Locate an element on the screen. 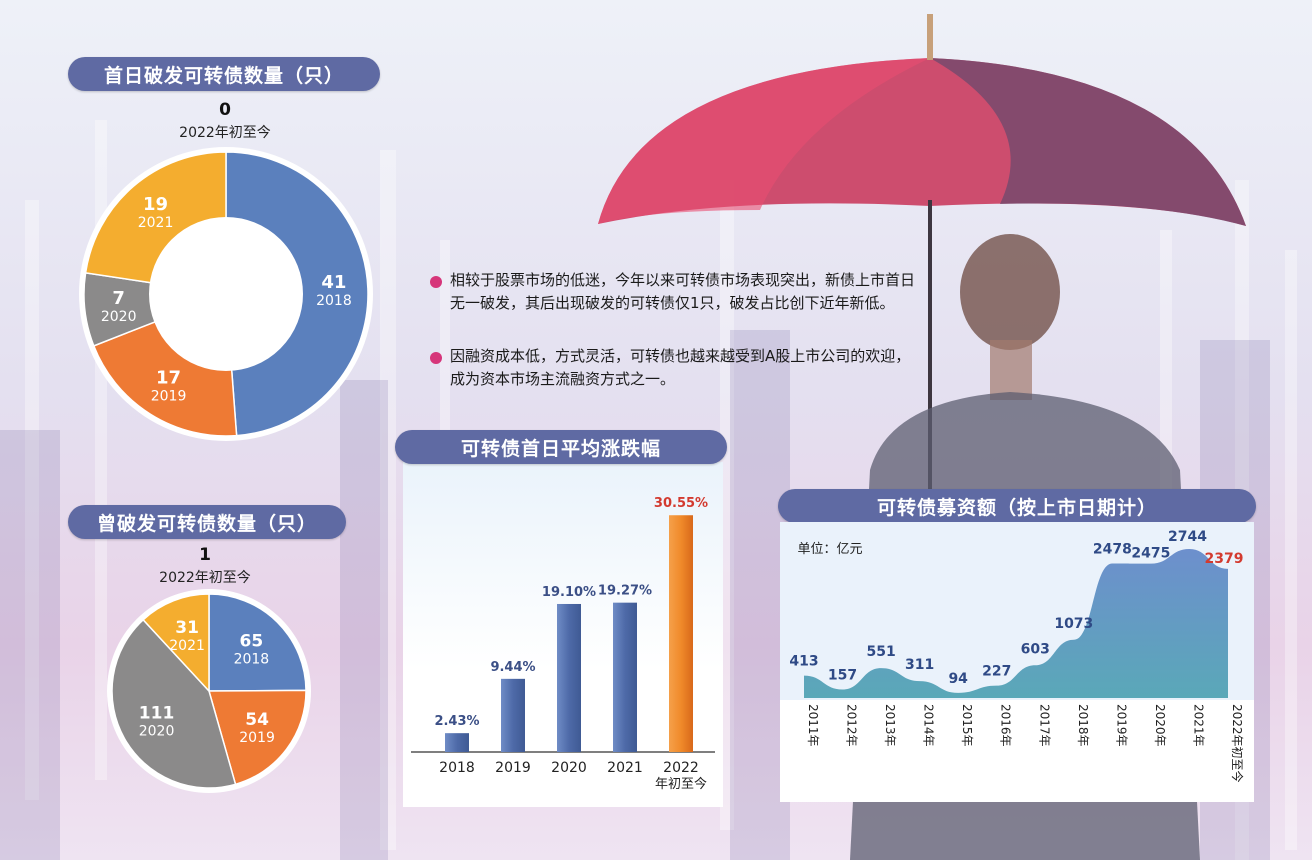 This screenshot has width=1312, height=860. area-value-label-4: 94 is located at coordinates (958, 679).